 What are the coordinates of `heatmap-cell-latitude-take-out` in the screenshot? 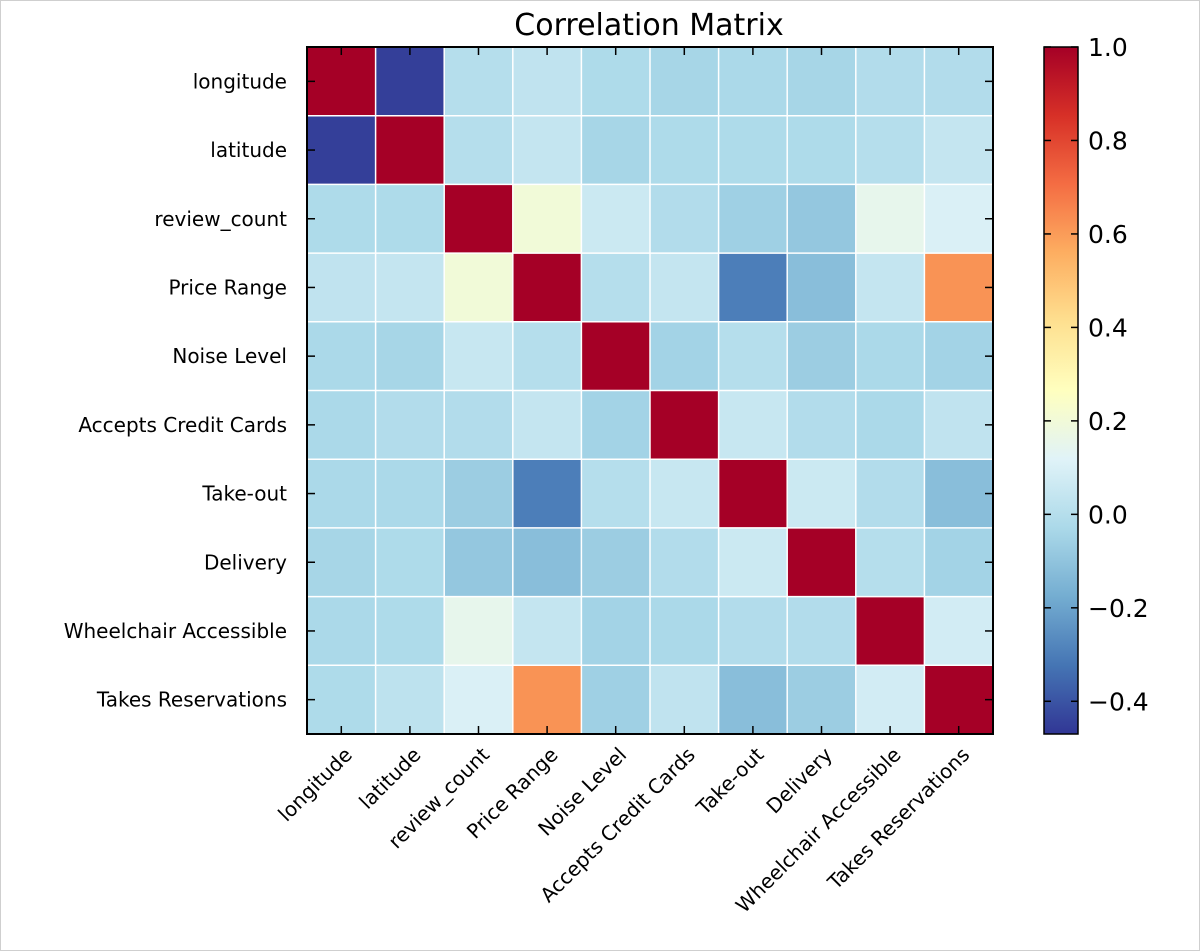 It's located at (753, 150).